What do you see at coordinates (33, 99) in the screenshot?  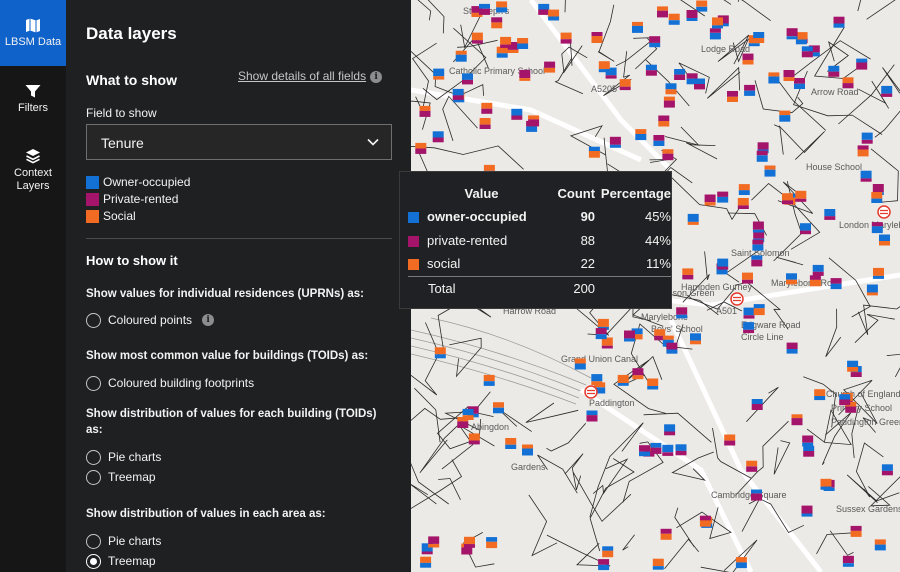 I see `rail-item-filters: Filters` at bounding box center [33, 99].